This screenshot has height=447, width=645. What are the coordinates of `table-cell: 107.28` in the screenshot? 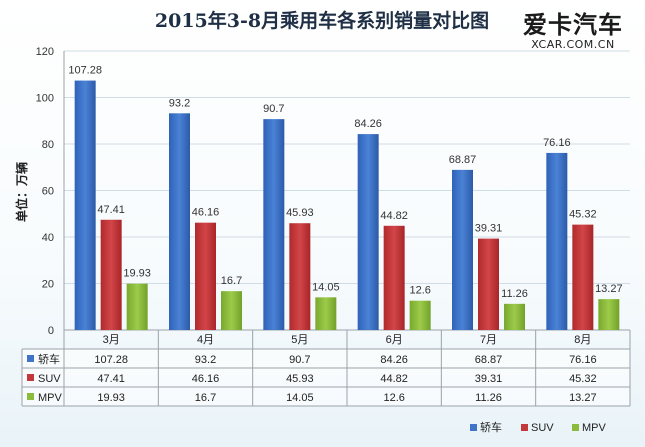 It's located at (111, 360).